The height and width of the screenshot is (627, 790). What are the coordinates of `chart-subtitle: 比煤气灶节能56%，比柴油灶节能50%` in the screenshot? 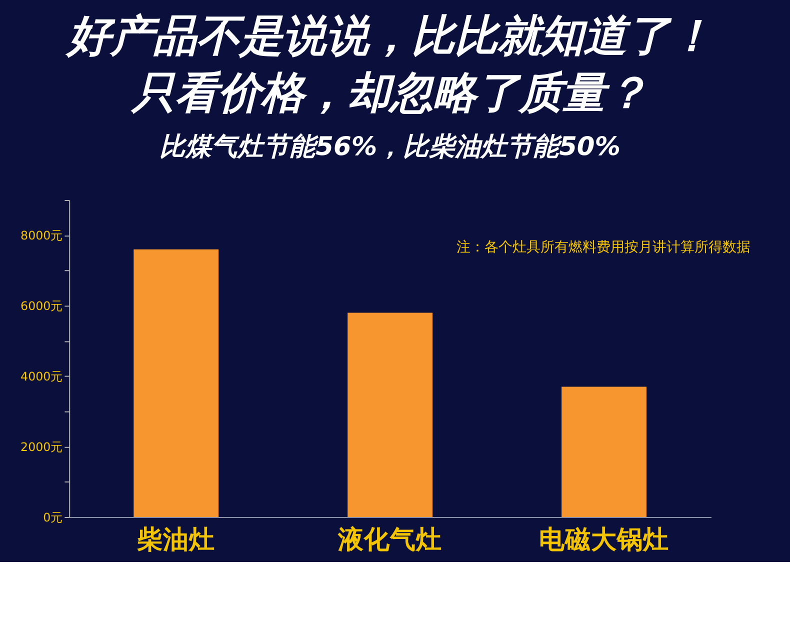 It's located at (390, 147).